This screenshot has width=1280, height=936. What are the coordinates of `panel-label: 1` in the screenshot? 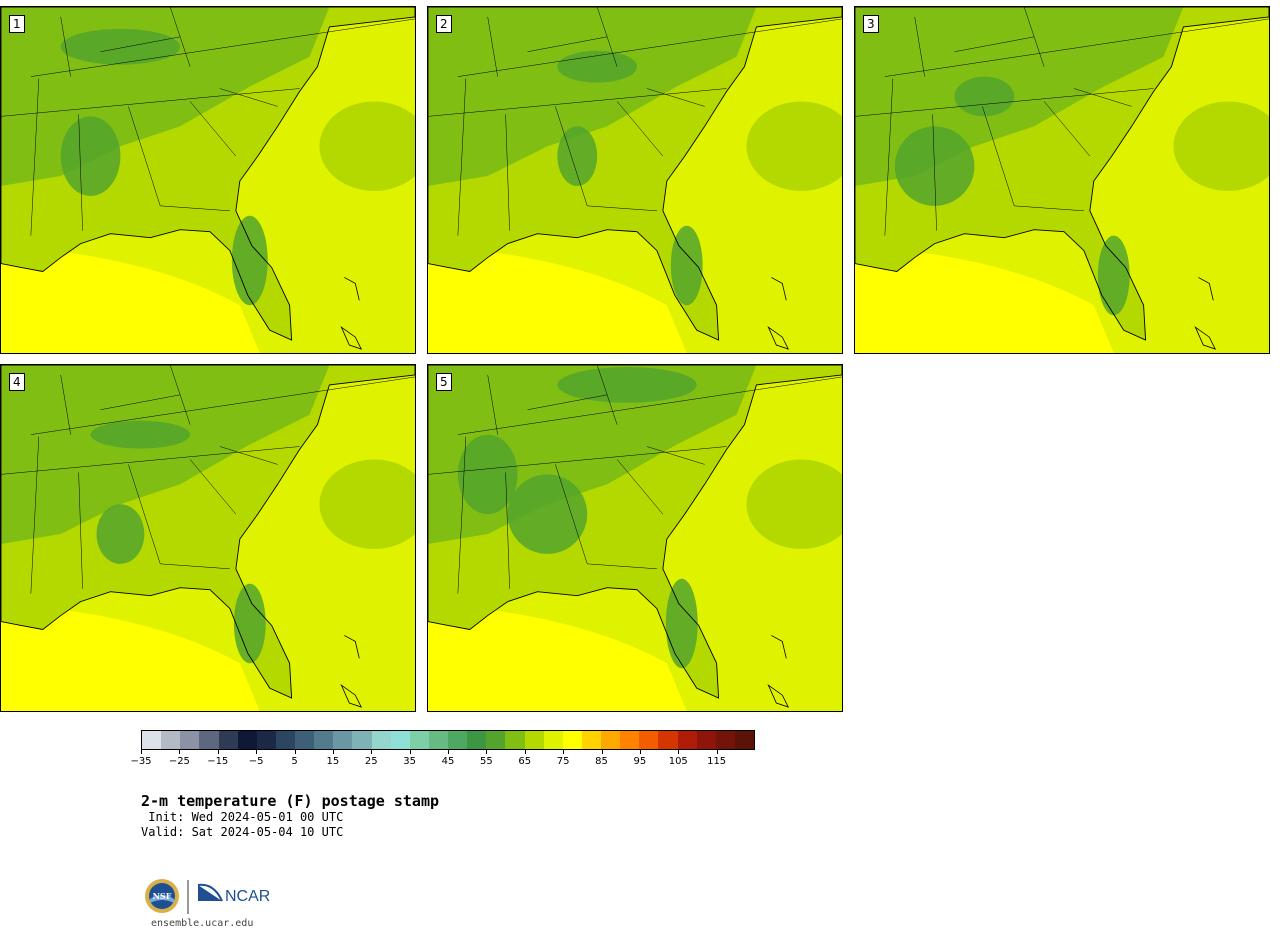 It's located at (17, 24).